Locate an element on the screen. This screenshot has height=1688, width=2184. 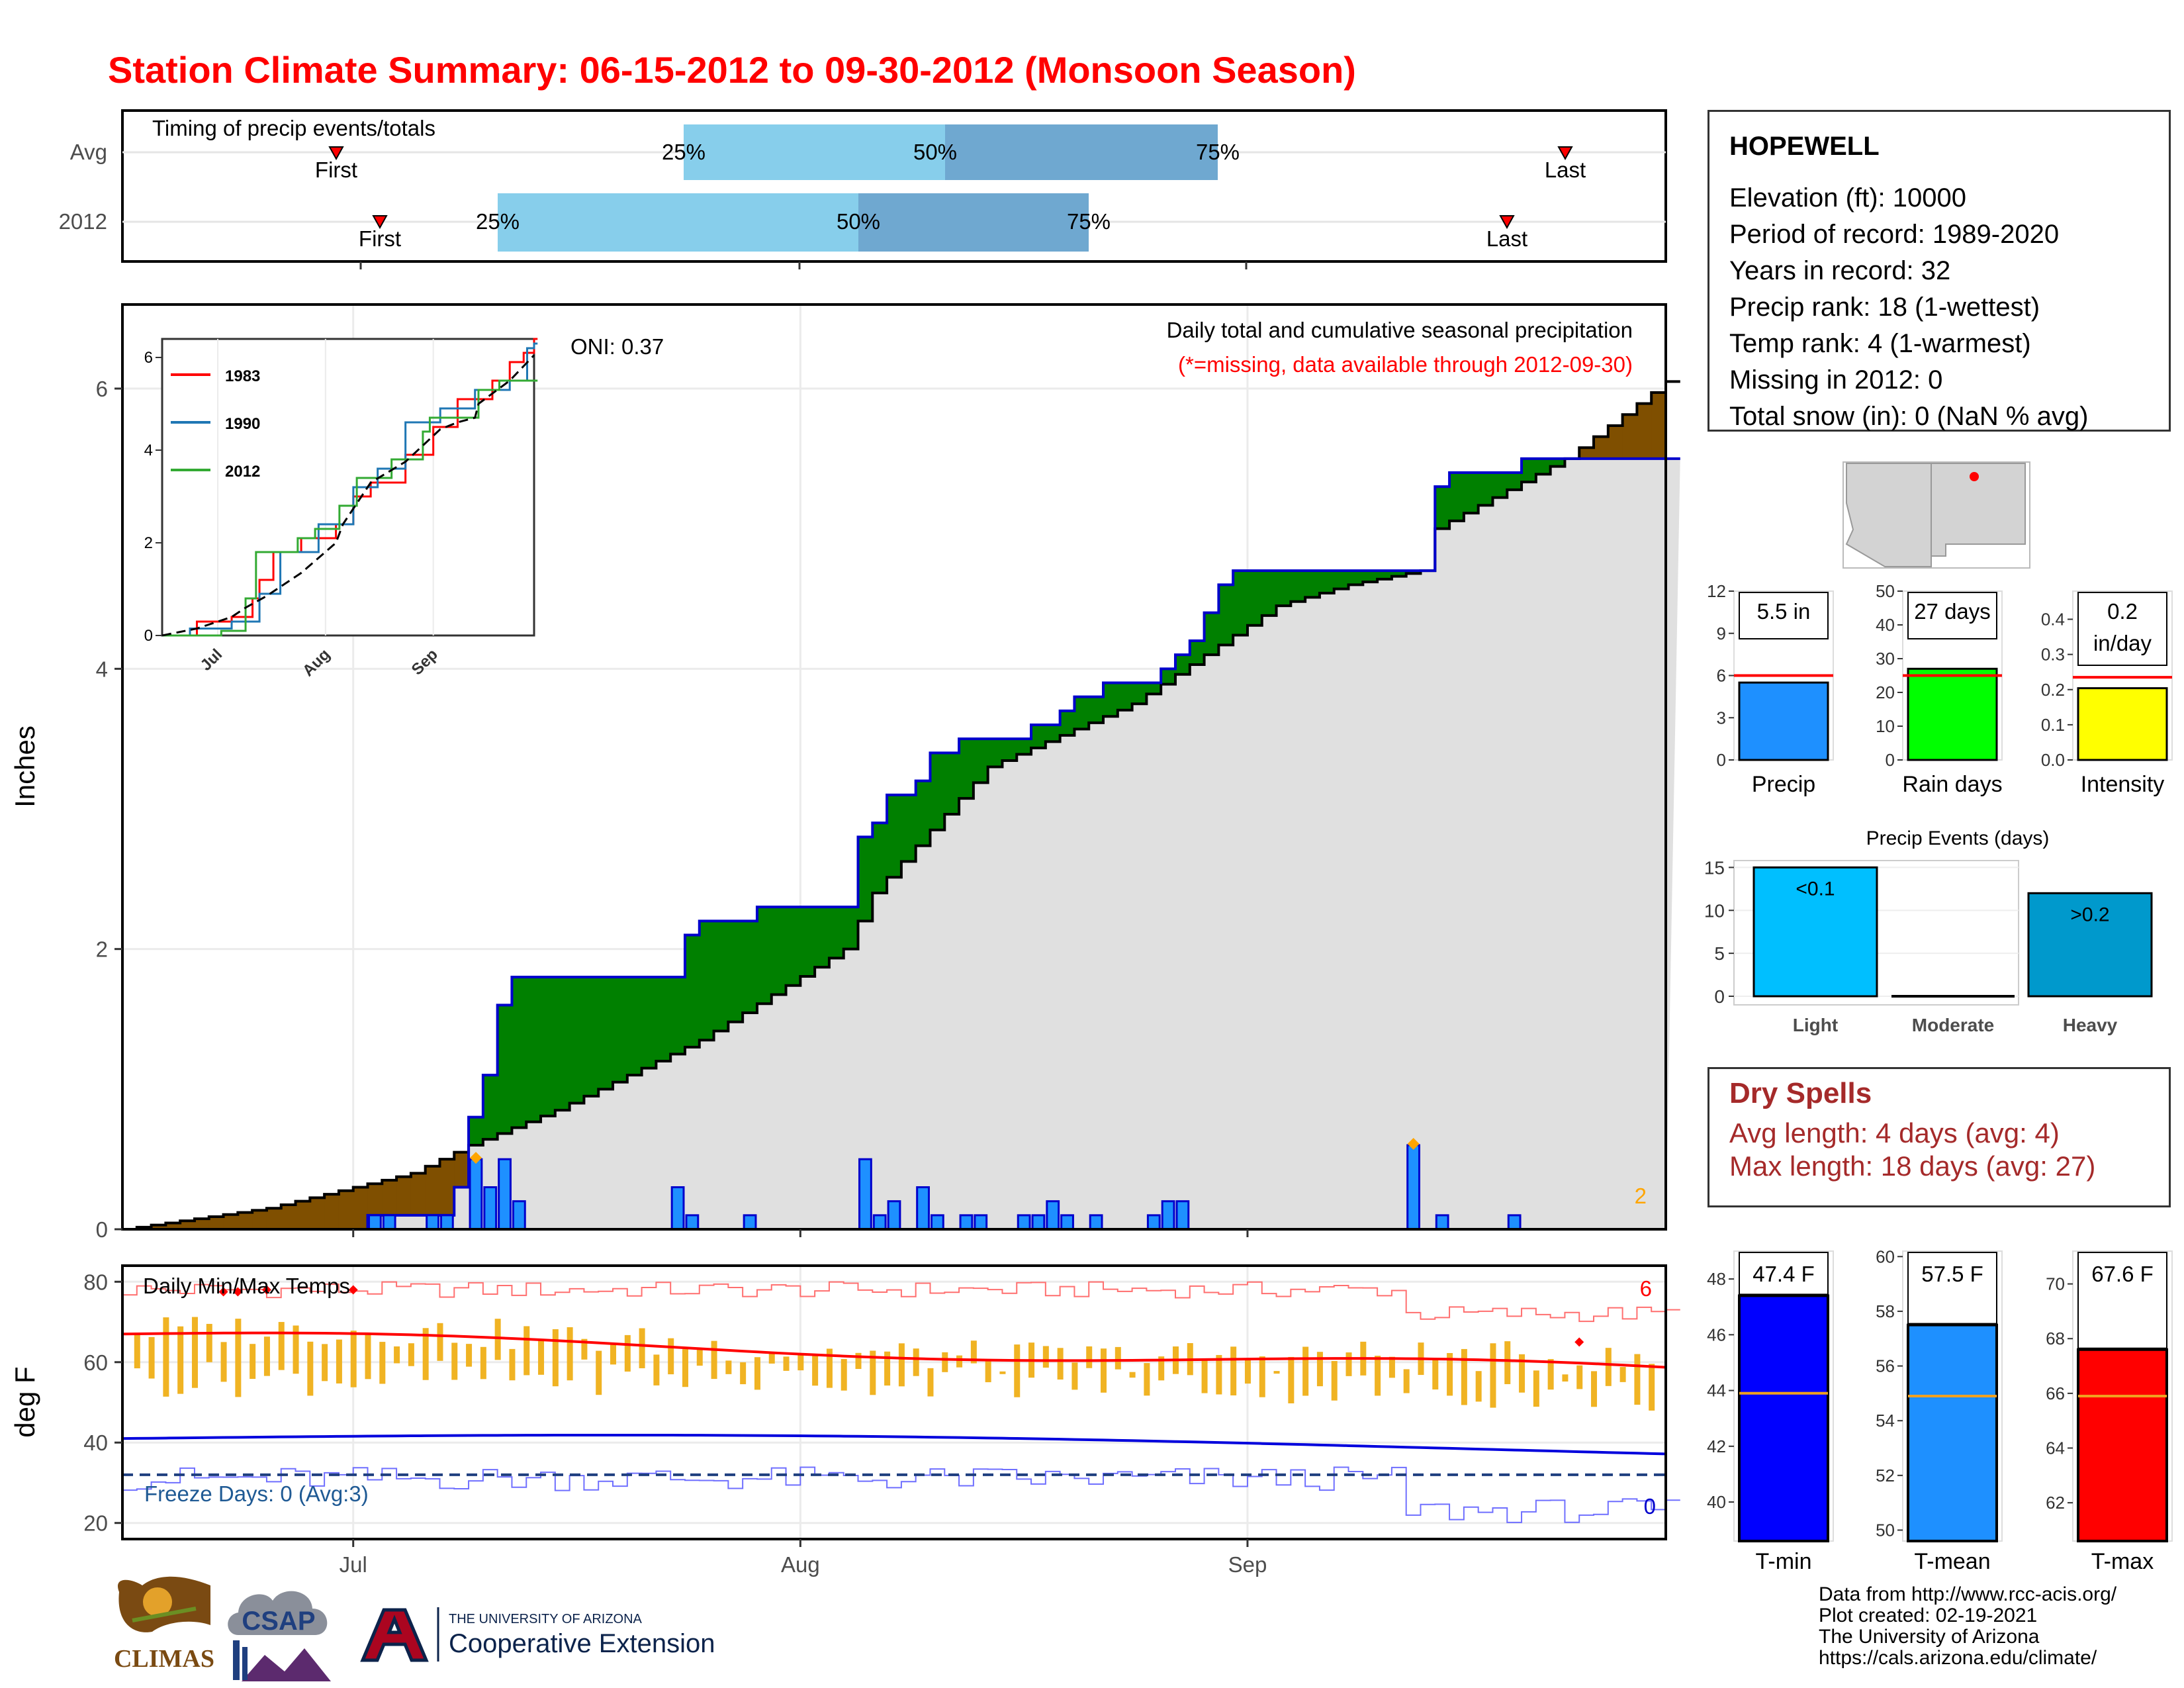
y2012-pct-label: 75% is located at coordinates (1089, 221).